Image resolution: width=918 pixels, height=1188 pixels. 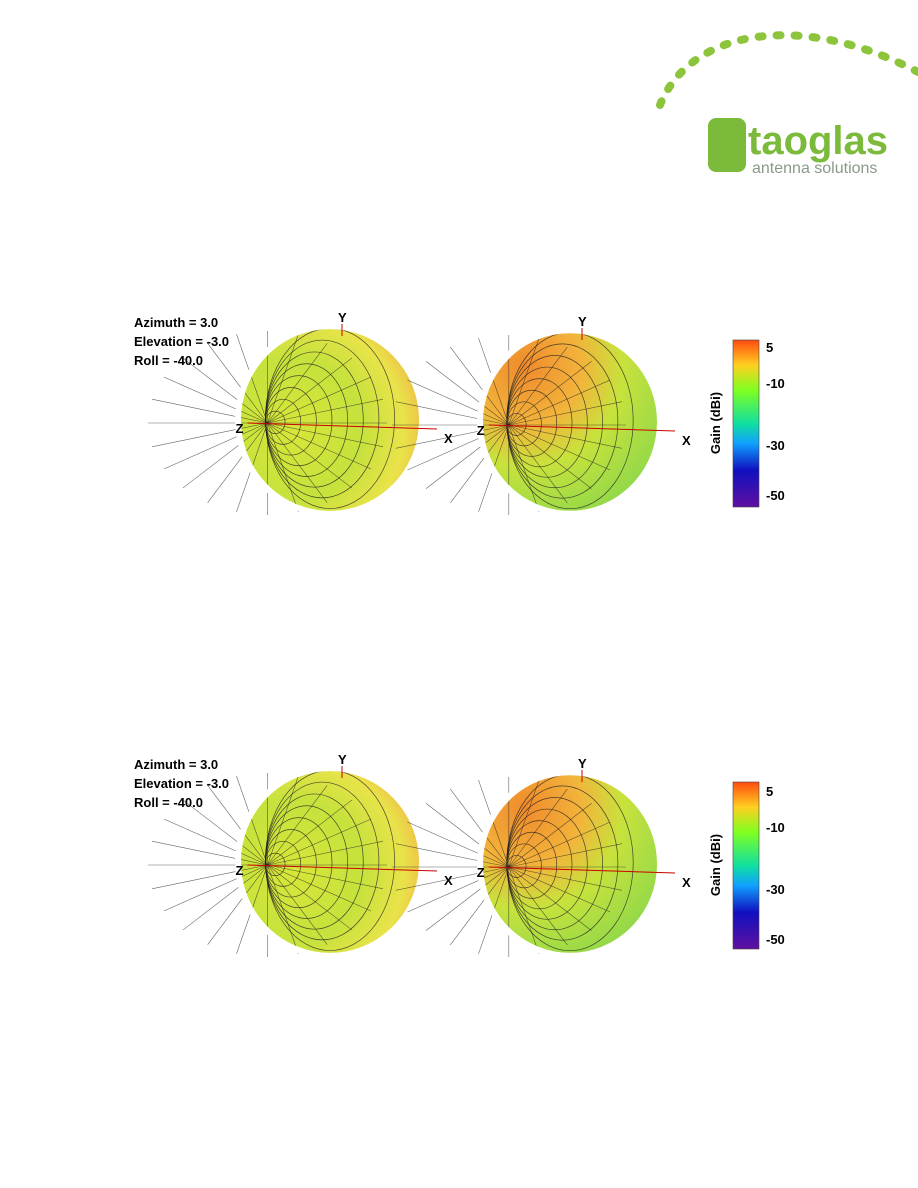 I want to click on orientation-label: Roll = -40.0, so click(x=168, y=360).